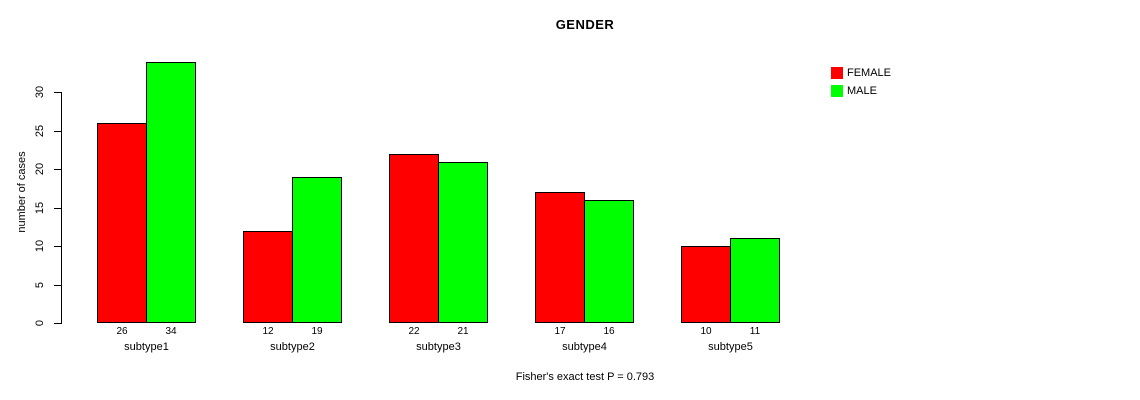 The image size is (1140, 400). Describe the element at coordinates (268, 331) in the screenshot. I see `bar-value-label: 12` at that location.